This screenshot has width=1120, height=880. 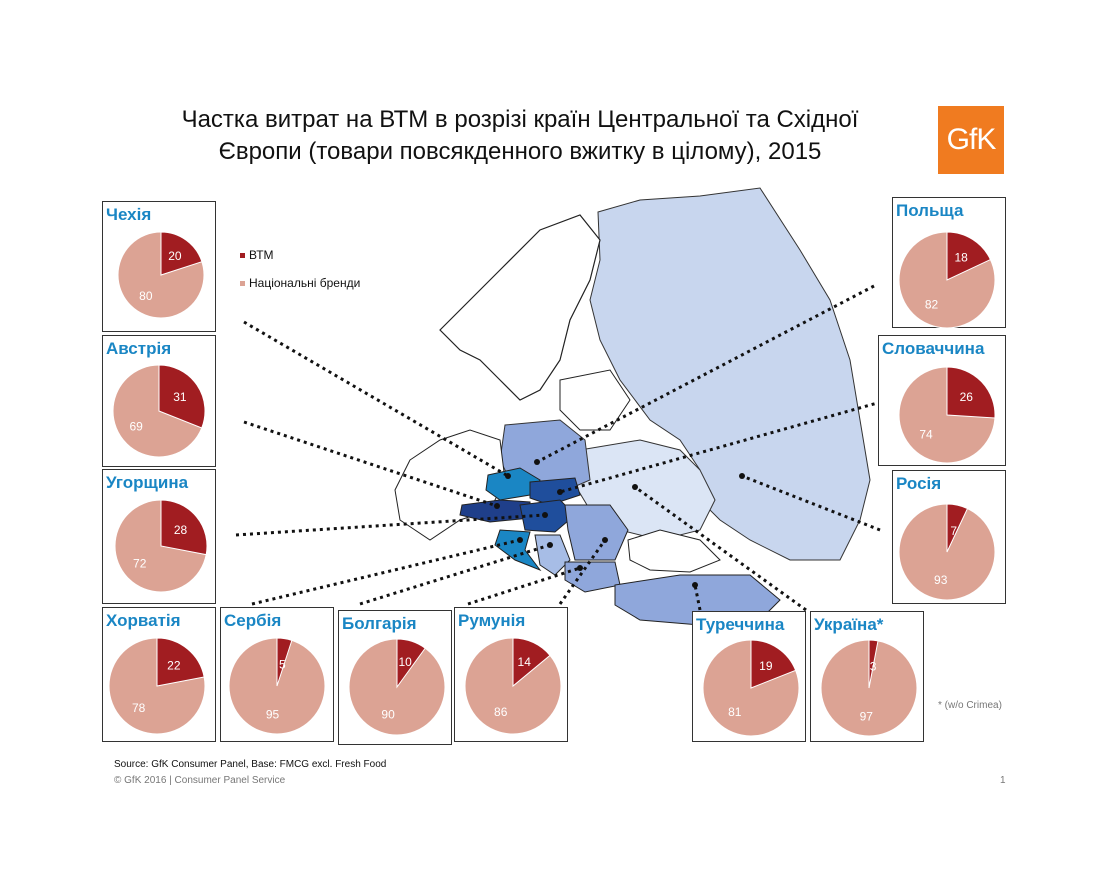 What do you see at coordinates (961, 258) in the screenshot?
I see `data-label-private-label: 18` at bounding box center [961, 258].